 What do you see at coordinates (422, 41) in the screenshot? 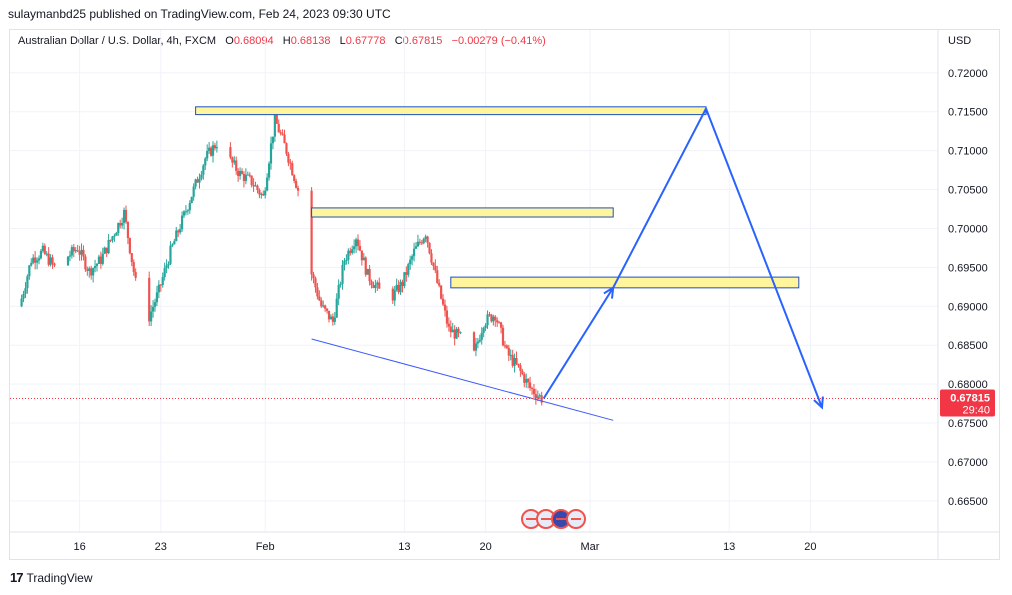
I see `close-value: 0.67815` at bounding box center [422, 41].